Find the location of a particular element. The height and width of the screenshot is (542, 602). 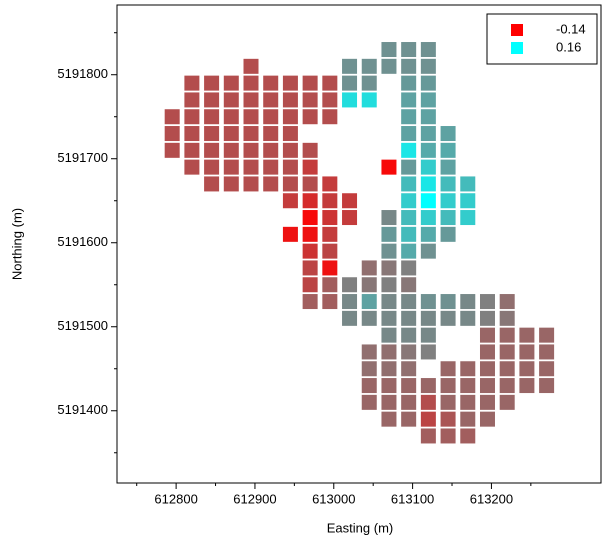

y-tick-label: 5191700 is located at coordinates (82, 157).